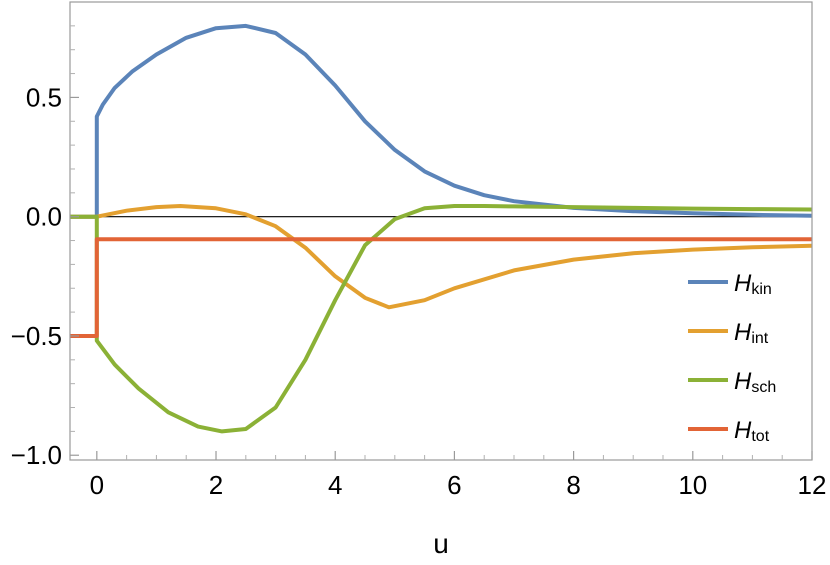  Describe the element at coordinates (36, 455) in the screenshot. I see `y-tick-label: −1.0` at that location.